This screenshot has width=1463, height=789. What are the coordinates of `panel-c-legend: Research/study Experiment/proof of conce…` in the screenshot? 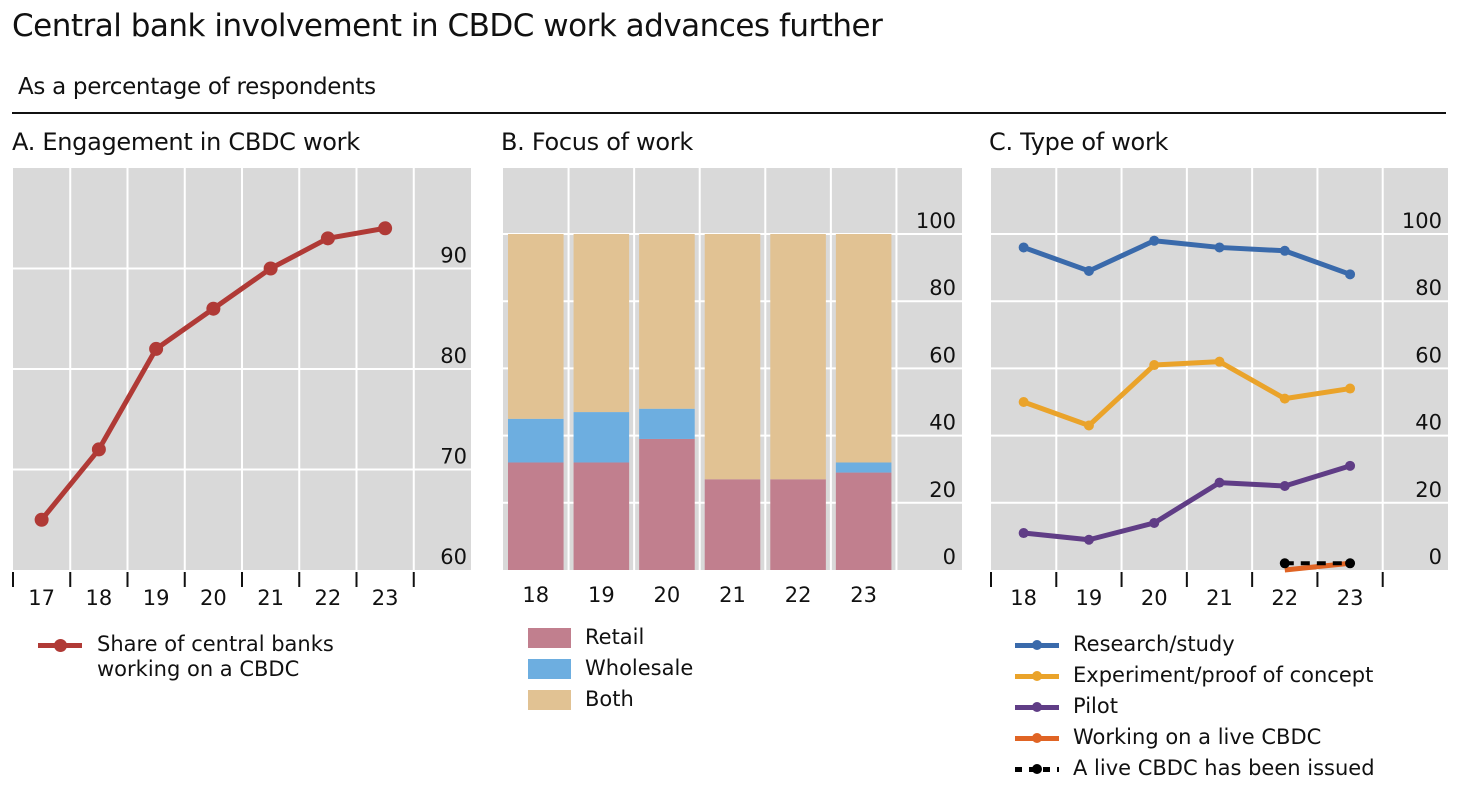 It's located at (1195, 706).